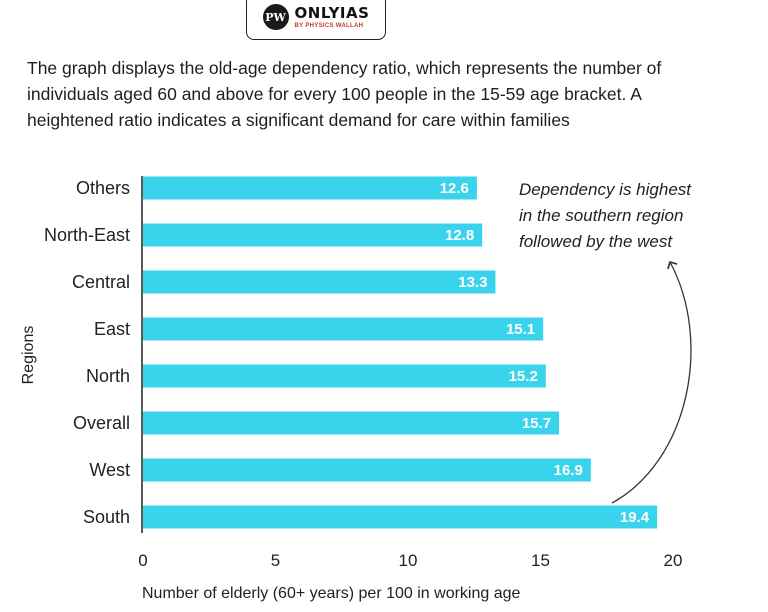 Image resolution: width=768 pixels, height=612 pixels. I want to click on pw-logo-icon: PW, so click(275, 17).